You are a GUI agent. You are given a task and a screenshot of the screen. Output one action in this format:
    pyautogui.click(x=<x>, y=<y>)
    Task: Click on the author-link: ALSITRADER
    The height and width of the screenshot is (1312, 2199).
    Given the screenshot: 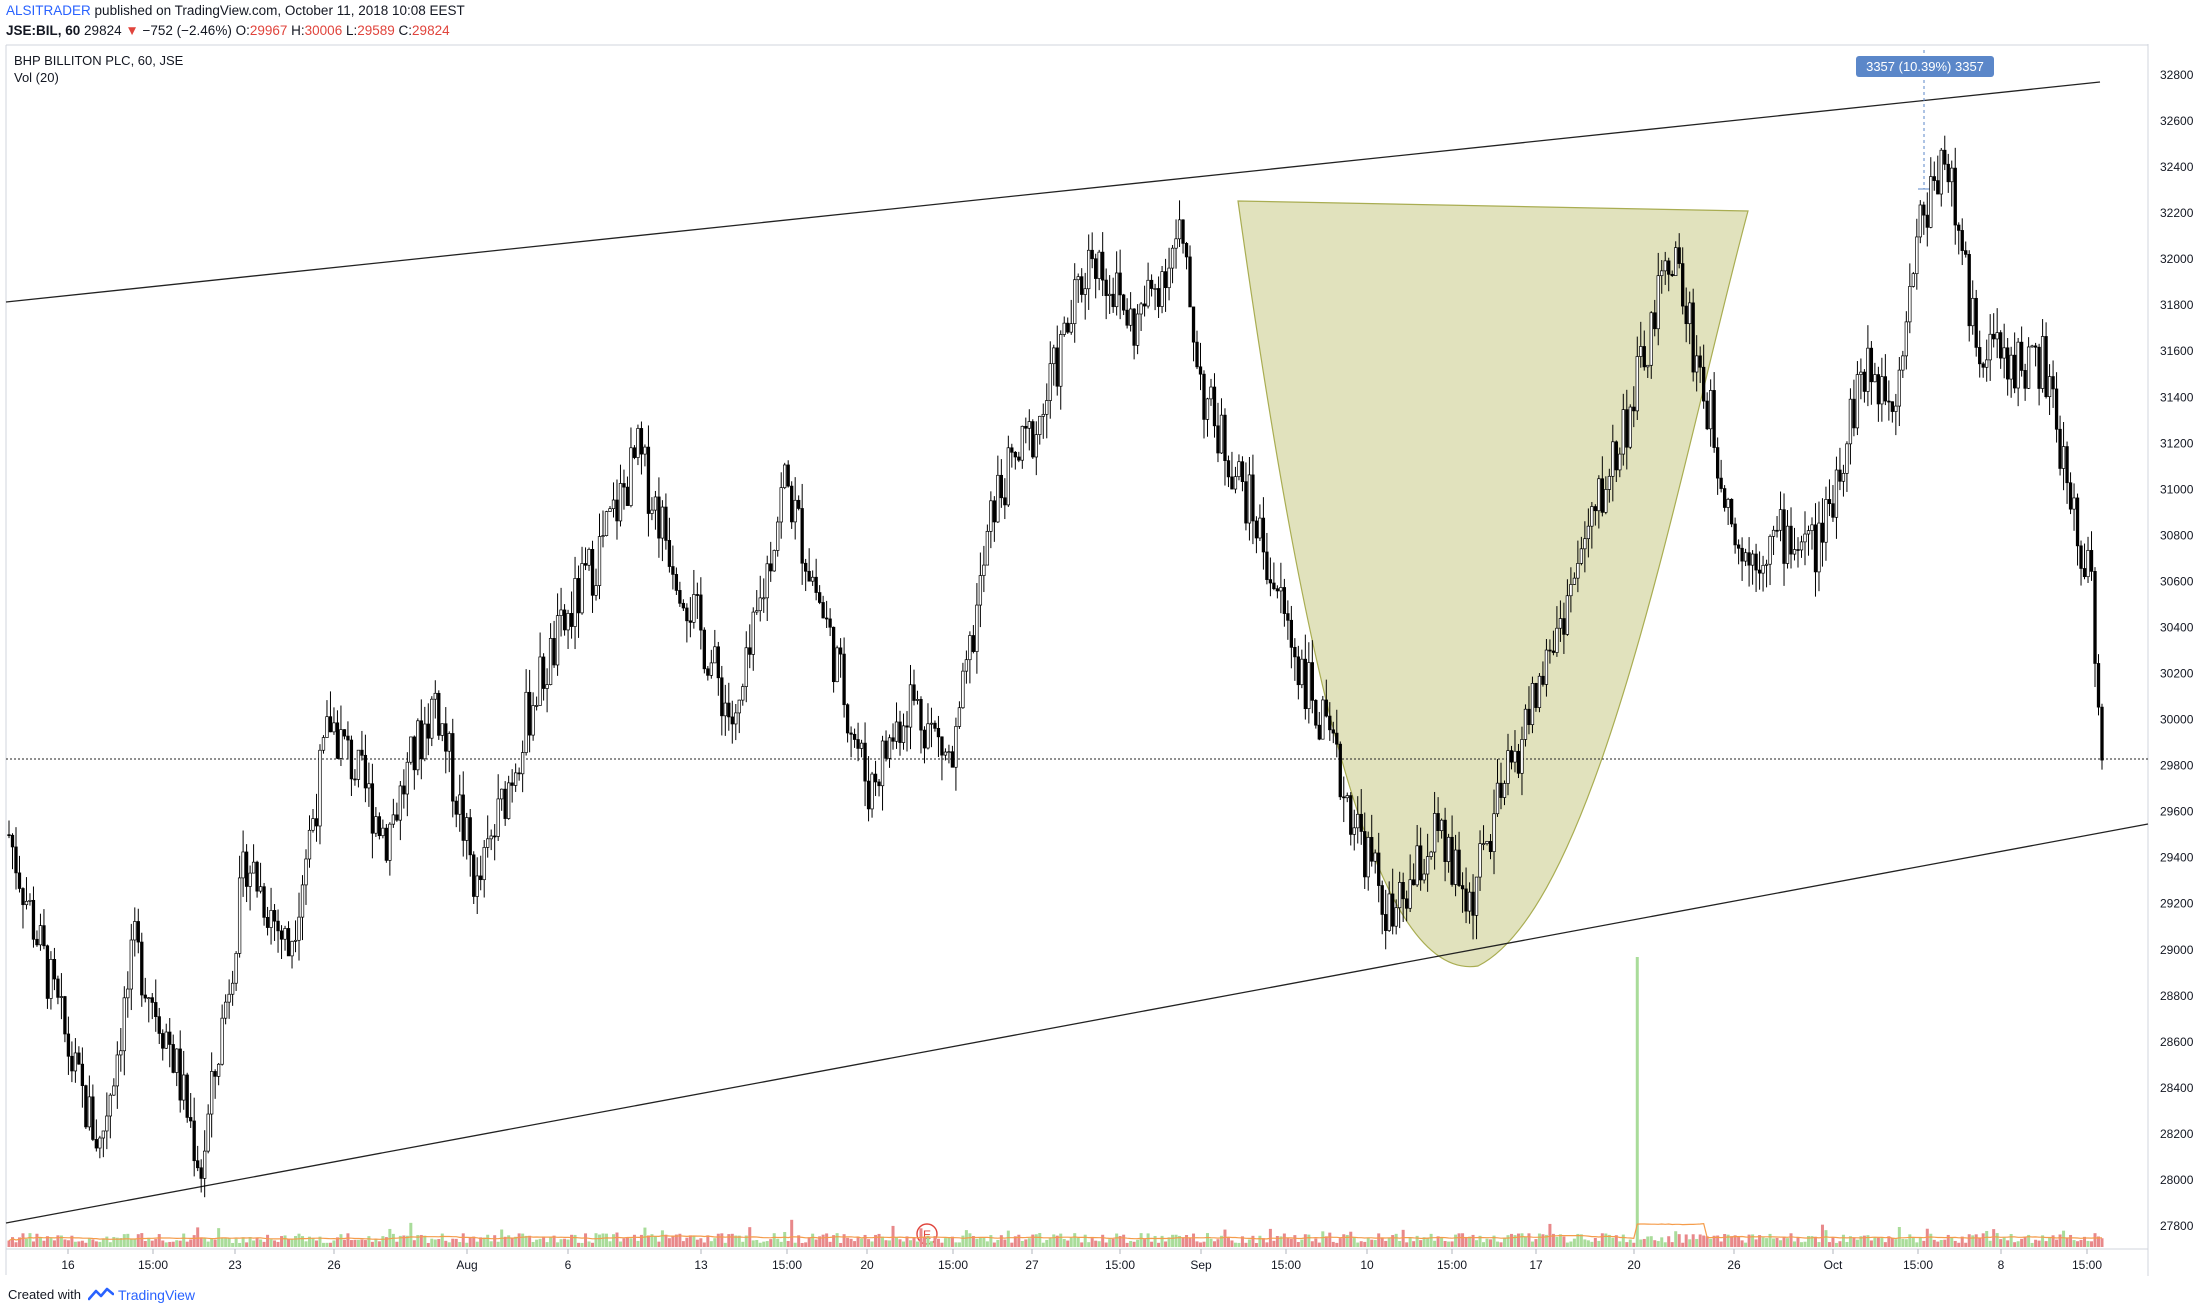 What is the action you would take?
    pyautogui.click(x=48, y=10)
    